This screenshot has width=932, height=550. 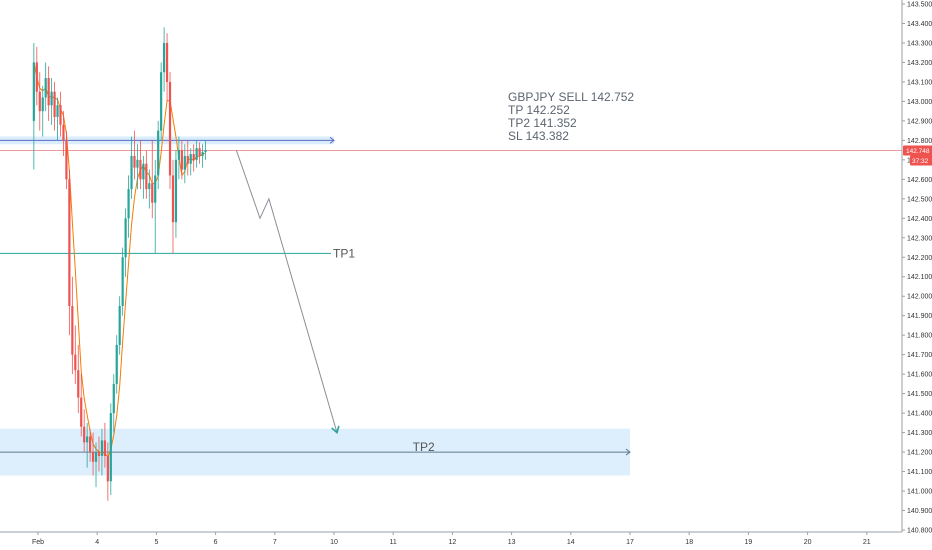 What do you see at coordinates (919, 82) in the screenshot?
I see `price-tick-label: 143.100` at bounding box center [919, 82].